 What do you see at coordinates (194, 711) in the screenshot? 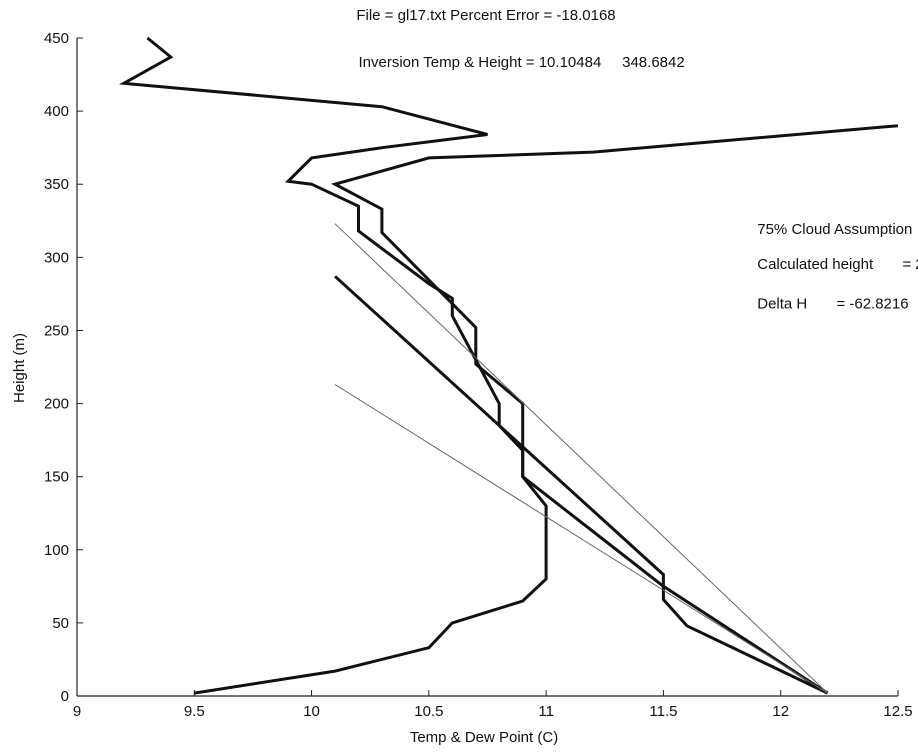
I see `x-tick-label: 9.5` at bounding box center [194, 711].